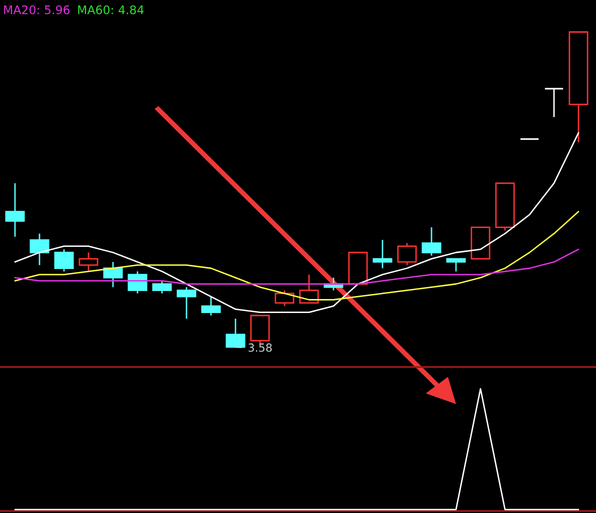 This screenshot has height=513, width=596. What do you see at coordinates (37, 9) in the screenshot?
I see `text: MA20: 5.96` at bounding box center [37, 9].